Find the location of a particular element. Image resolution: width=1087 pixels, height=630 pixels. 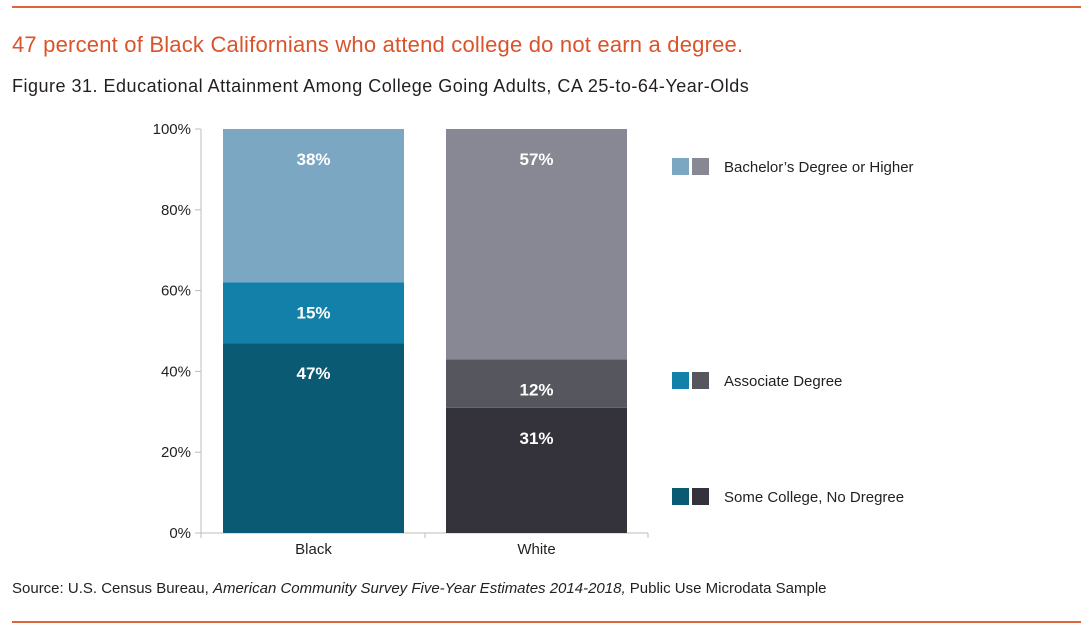

y-tick-label: 100% is located at coordinates (172, 129).